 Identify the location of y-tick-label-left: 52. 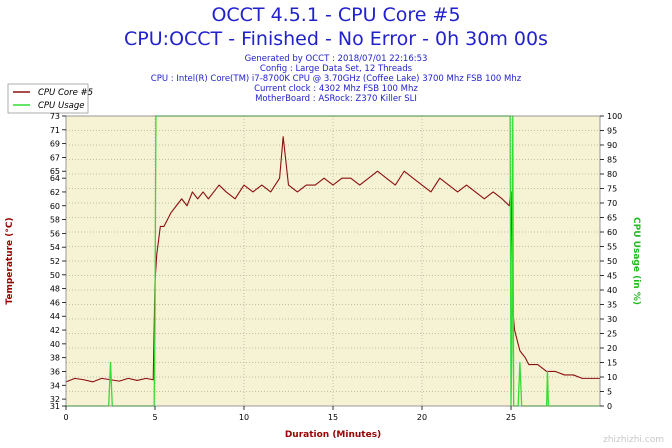
(55, 261).